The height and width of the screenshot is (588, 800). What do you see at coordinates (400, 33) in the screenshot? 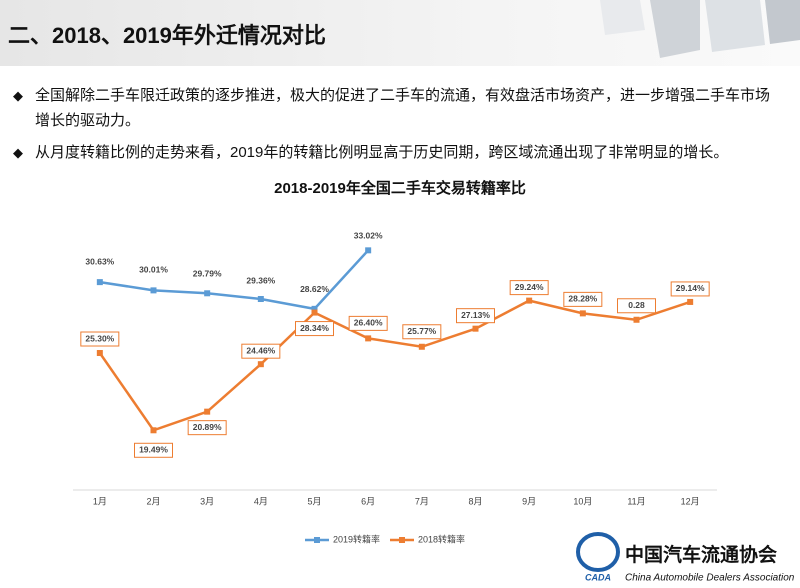
I see `header-bar: 二、2018、2019年外迁情况对比` at bounding box center [400, 33].